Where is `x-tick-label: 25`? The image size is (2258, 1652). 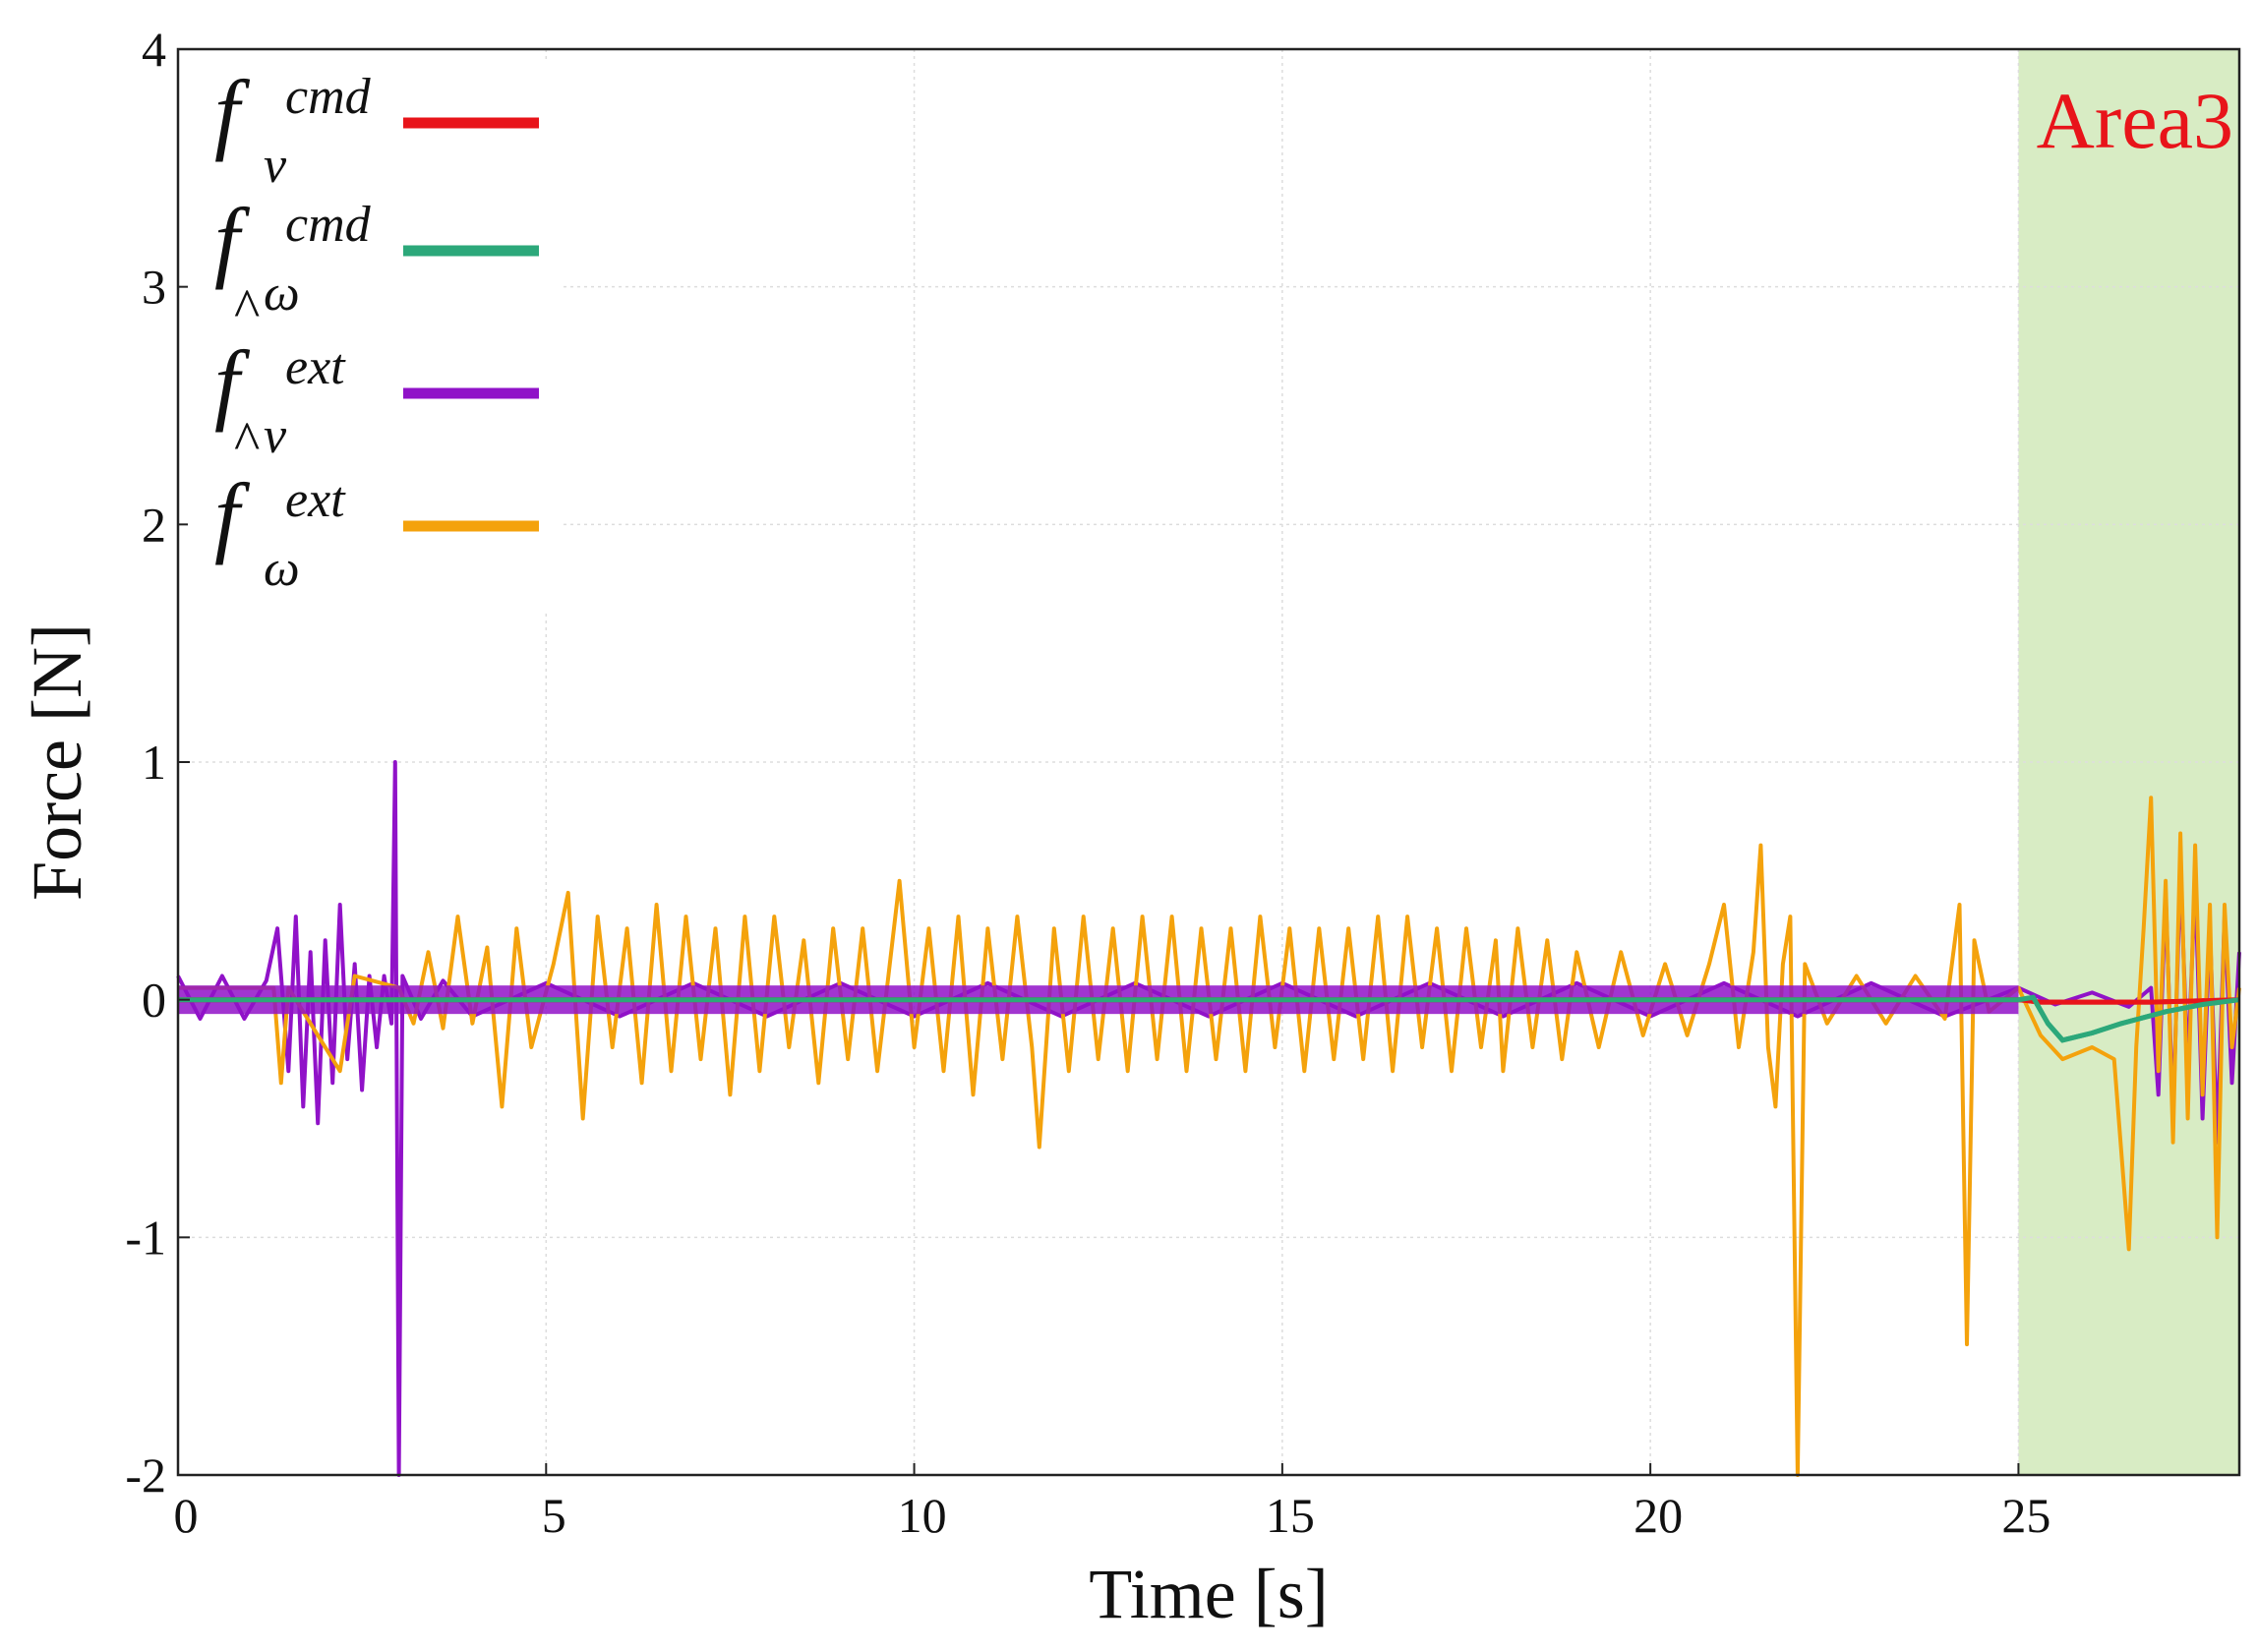 x-tick-label: 25 is located at coordinates (2025, 1515).